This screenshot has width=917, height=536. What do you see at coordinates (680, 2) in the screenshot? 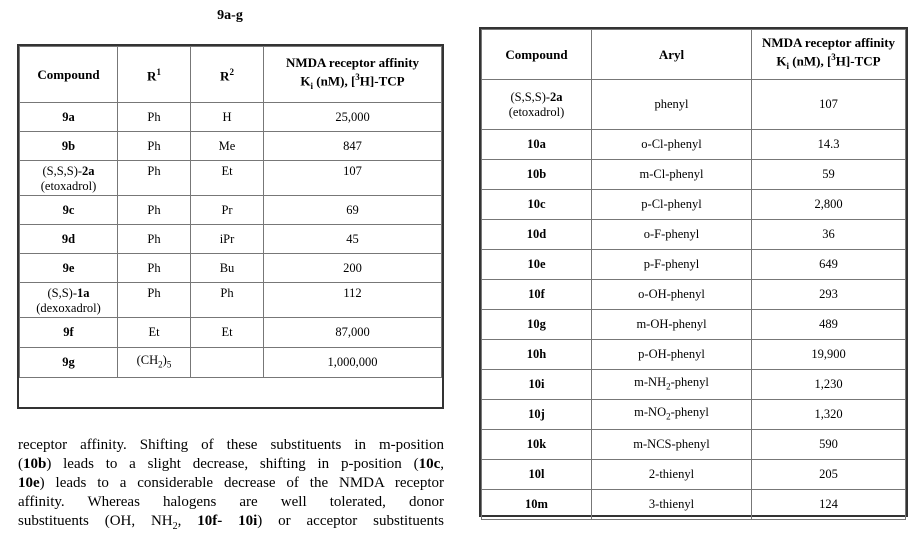
I see `table-10-caption: 10a-m` at bounding box center [680, 2].